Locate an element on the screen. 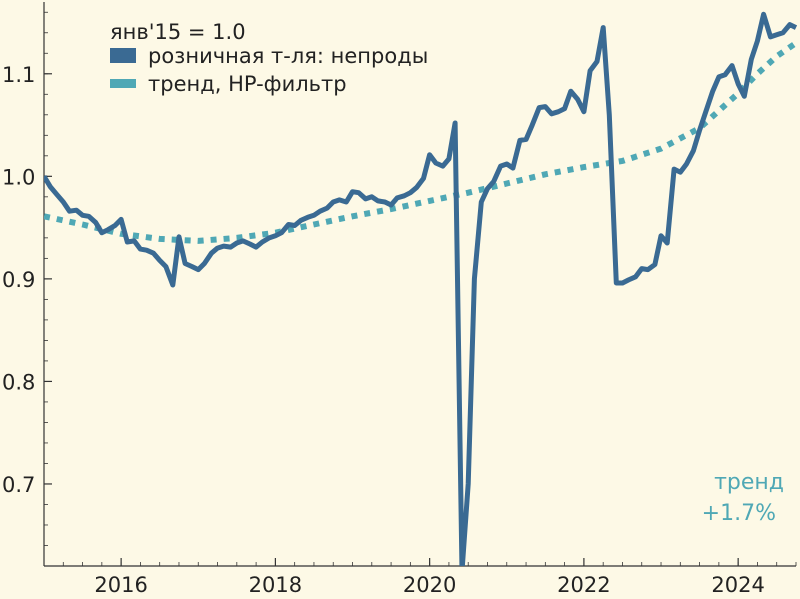 The width and height of the screenshot is (800, 599). y-tick-label: 1.1 is located at coordinates (18, 75).